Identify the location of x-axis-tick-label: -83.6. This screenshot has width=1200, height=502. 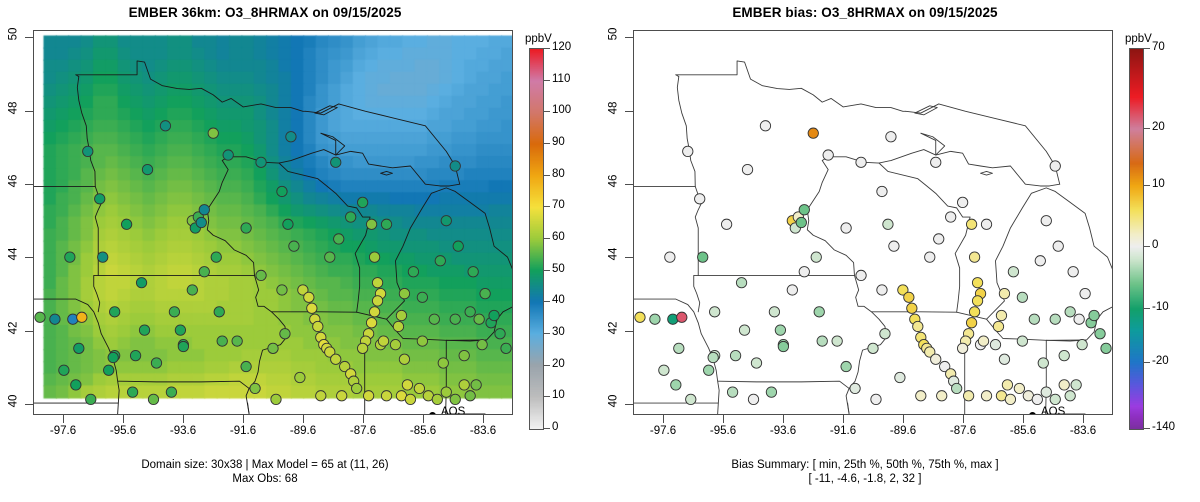
(483, 431).